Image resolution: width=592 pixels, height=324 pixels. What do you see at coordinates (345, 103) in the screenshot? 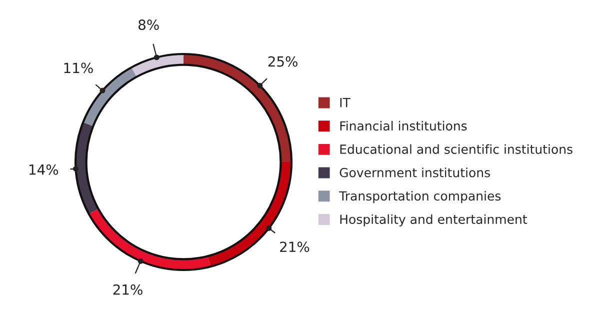
I see `legend-label: IT` at bounding box center [345, 103].